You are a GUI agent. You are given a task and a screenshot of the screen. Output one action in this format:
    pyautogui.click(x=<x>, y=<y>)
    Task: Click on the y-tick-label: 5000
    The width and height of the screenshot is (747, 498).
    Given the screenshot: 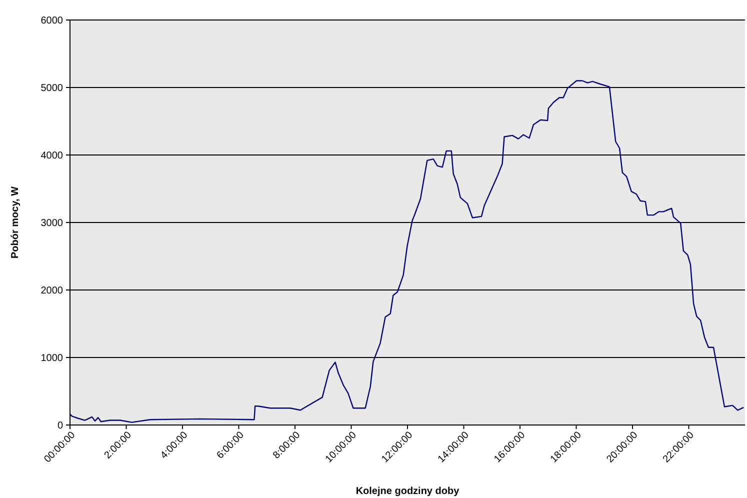 What is the action you would take?
    pyautogui.click(x=52, y=88)
    